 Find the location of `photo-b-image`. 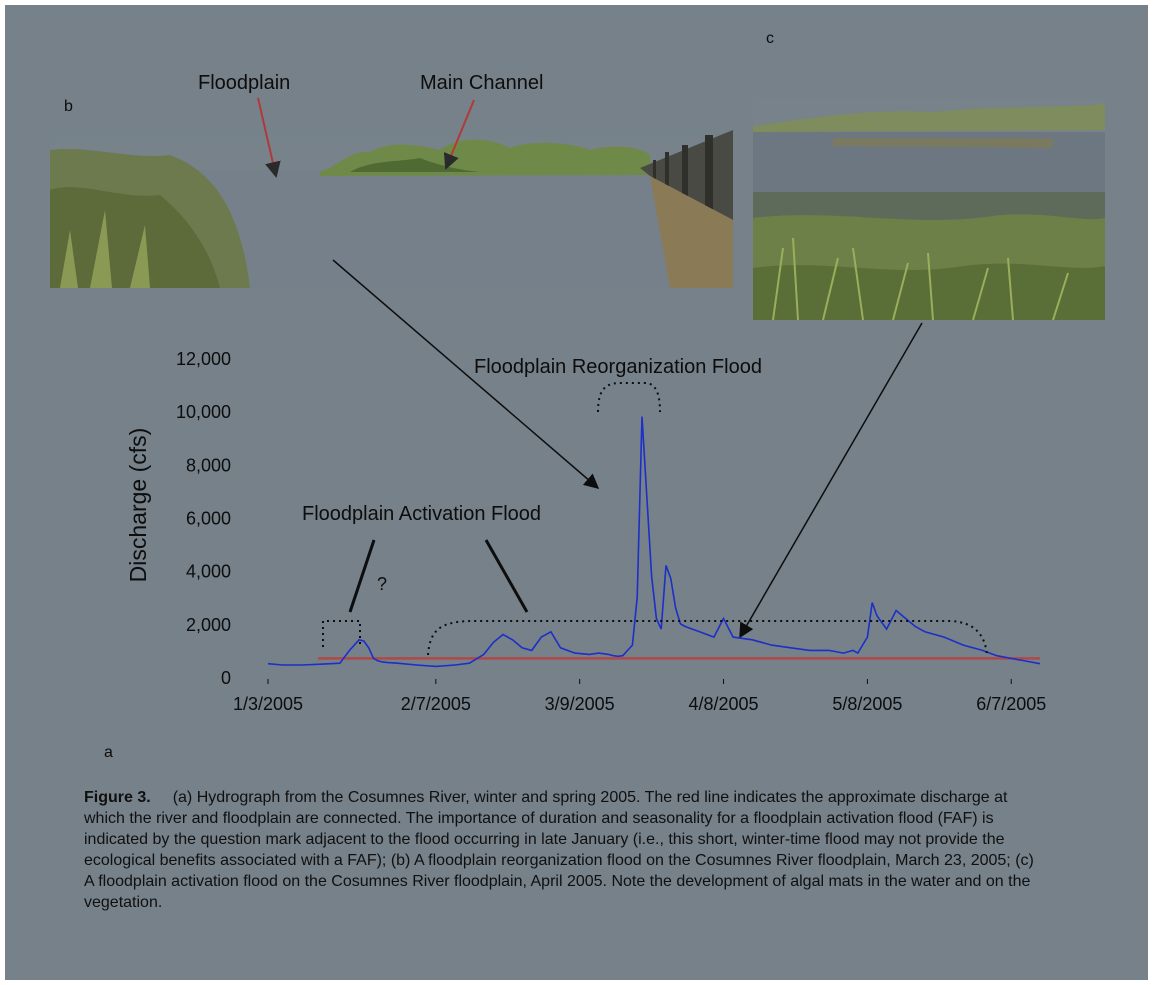

photo-b-image is located at coordinates (391, 199).